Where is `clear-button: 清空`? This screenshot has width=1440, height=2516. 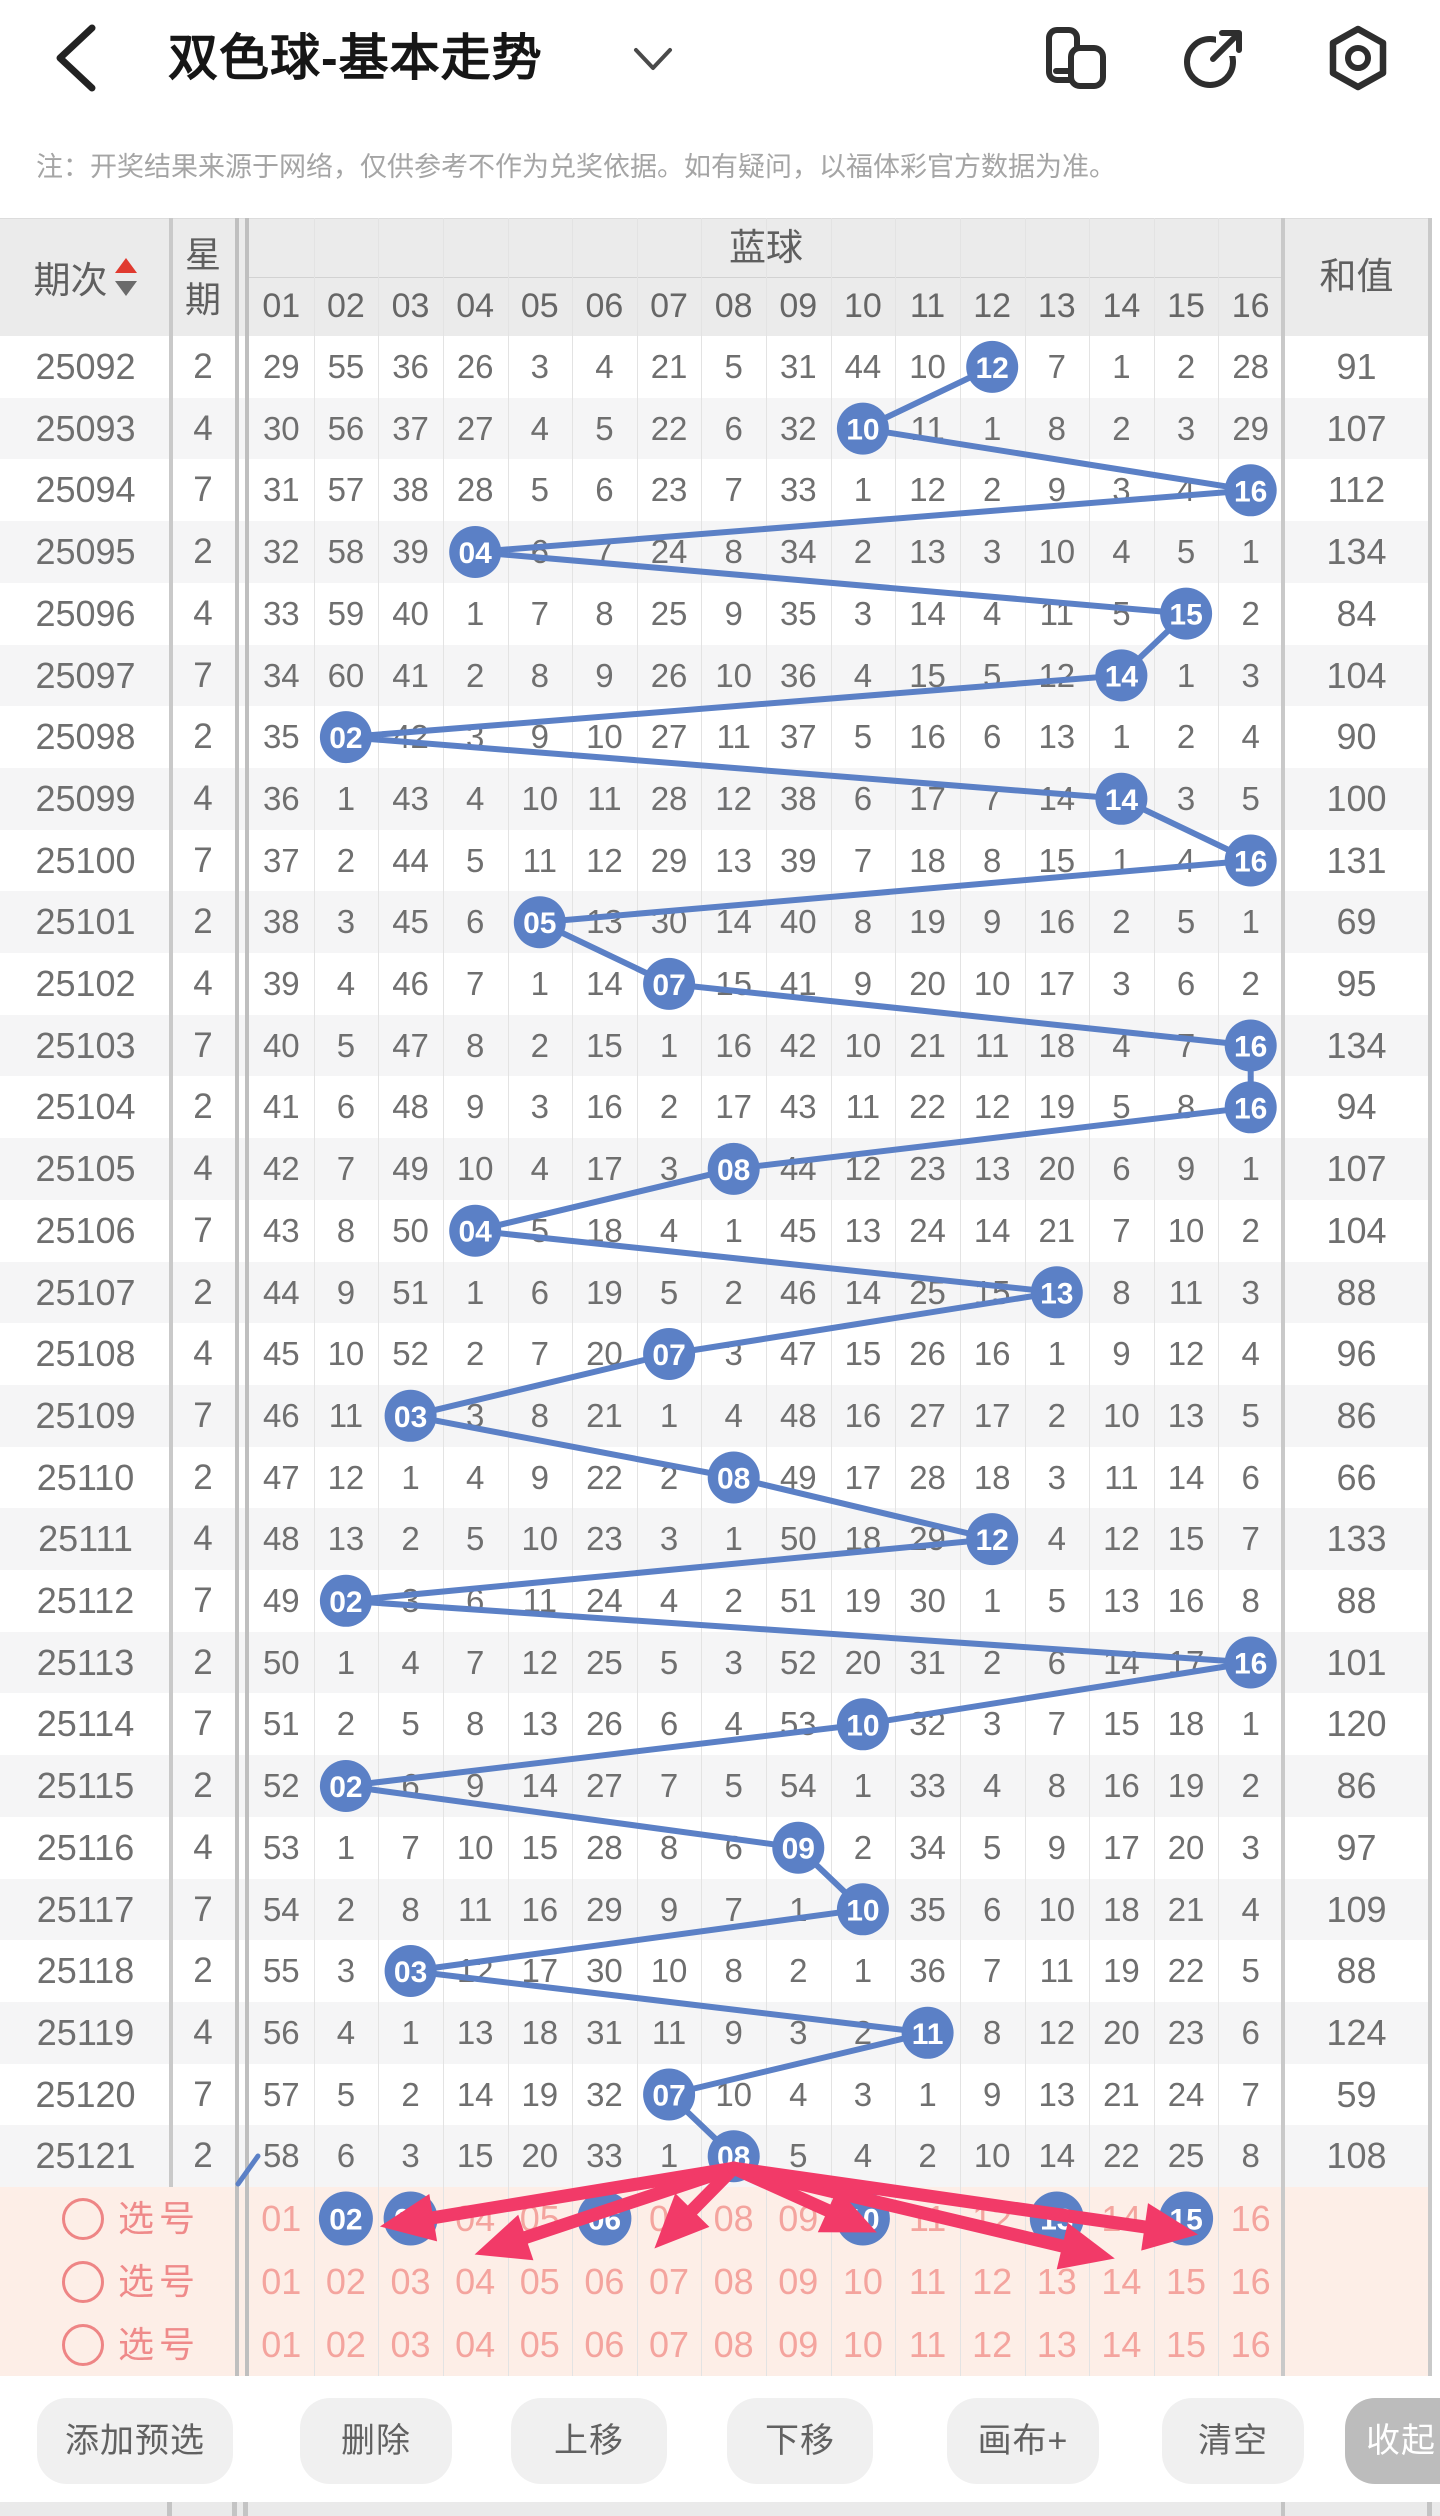 clear-button: 清空 is located at coordinates (1233, 2441).